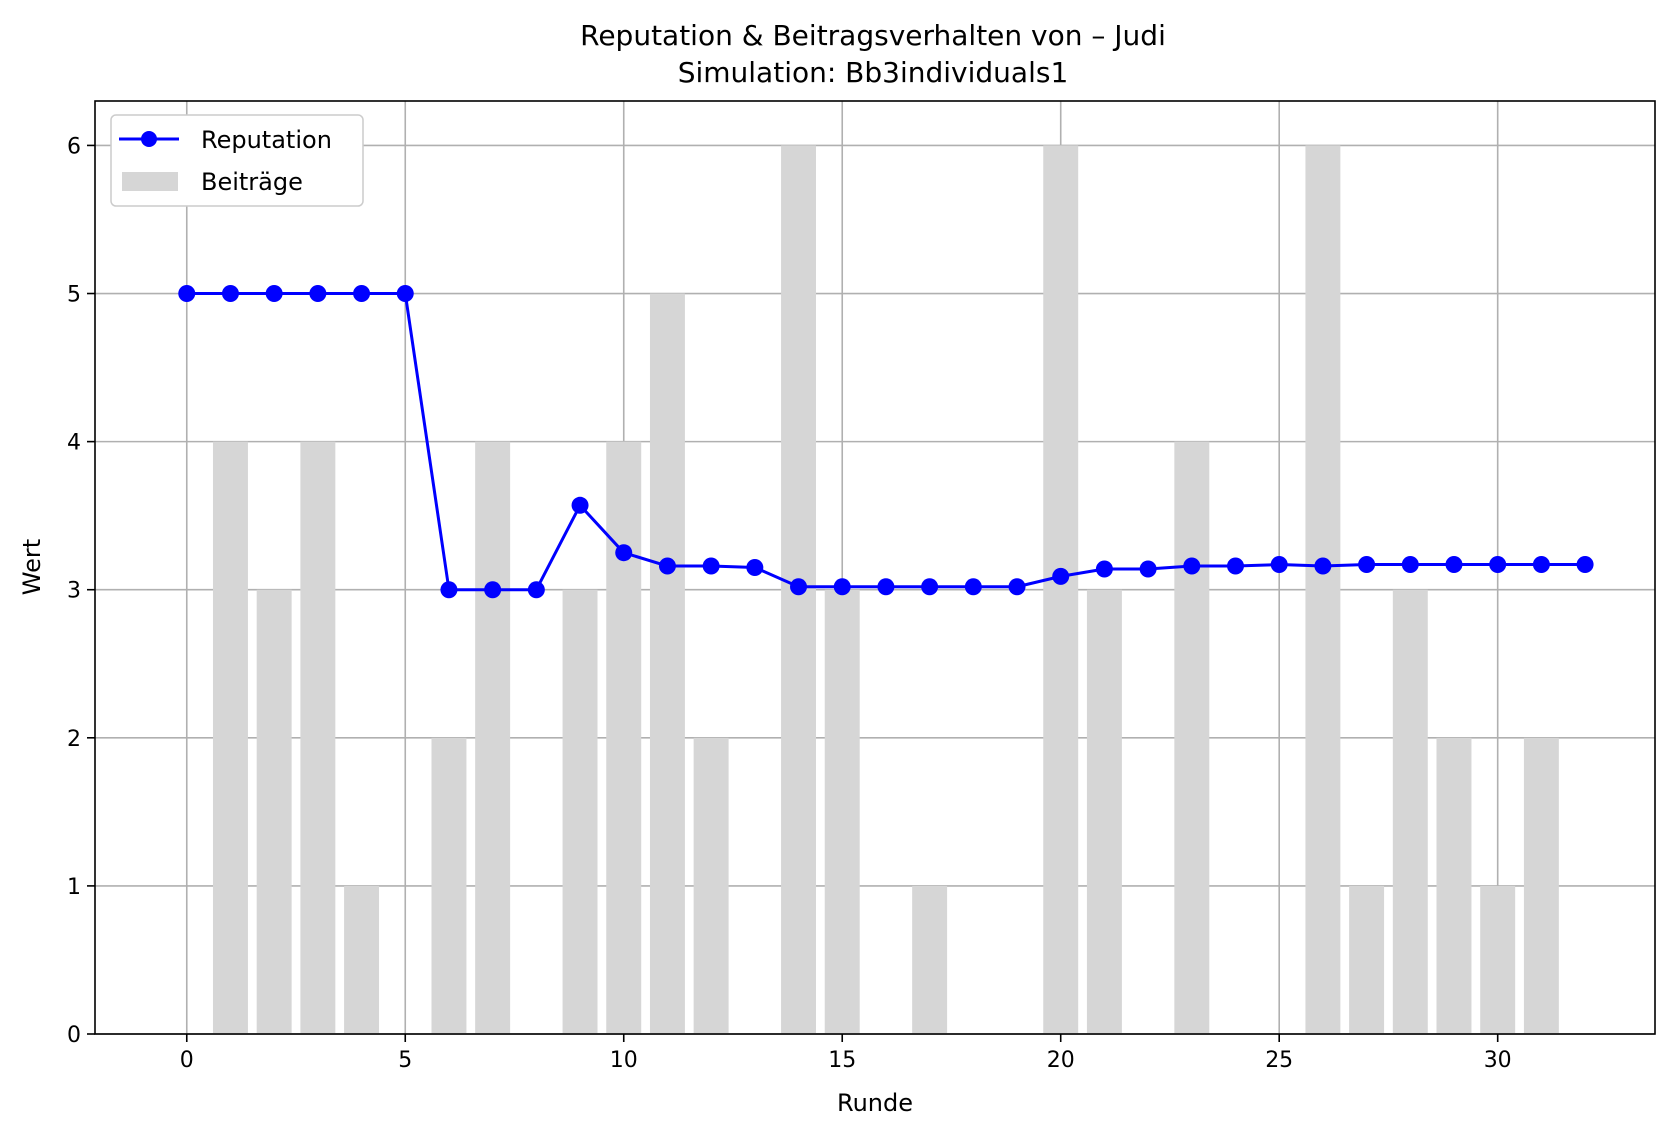  Describe the element at coordinates (624, 1060) in the screenshot. I see `x-tick-label: 10` at that location.